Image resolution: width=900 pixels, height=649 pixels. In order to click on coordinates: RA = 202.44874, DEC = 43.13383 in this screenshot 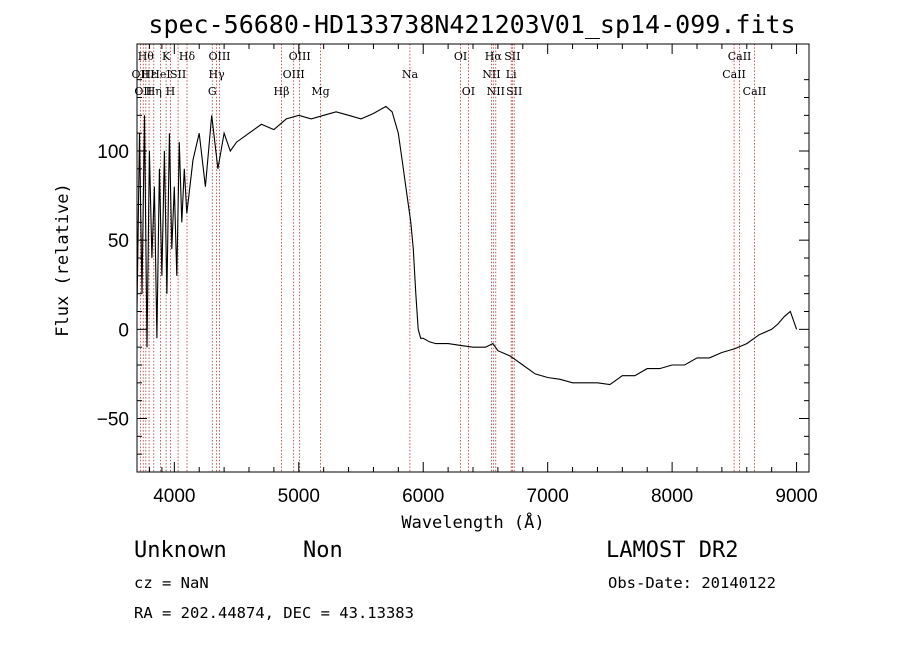, I will do `click(274, 613)`.